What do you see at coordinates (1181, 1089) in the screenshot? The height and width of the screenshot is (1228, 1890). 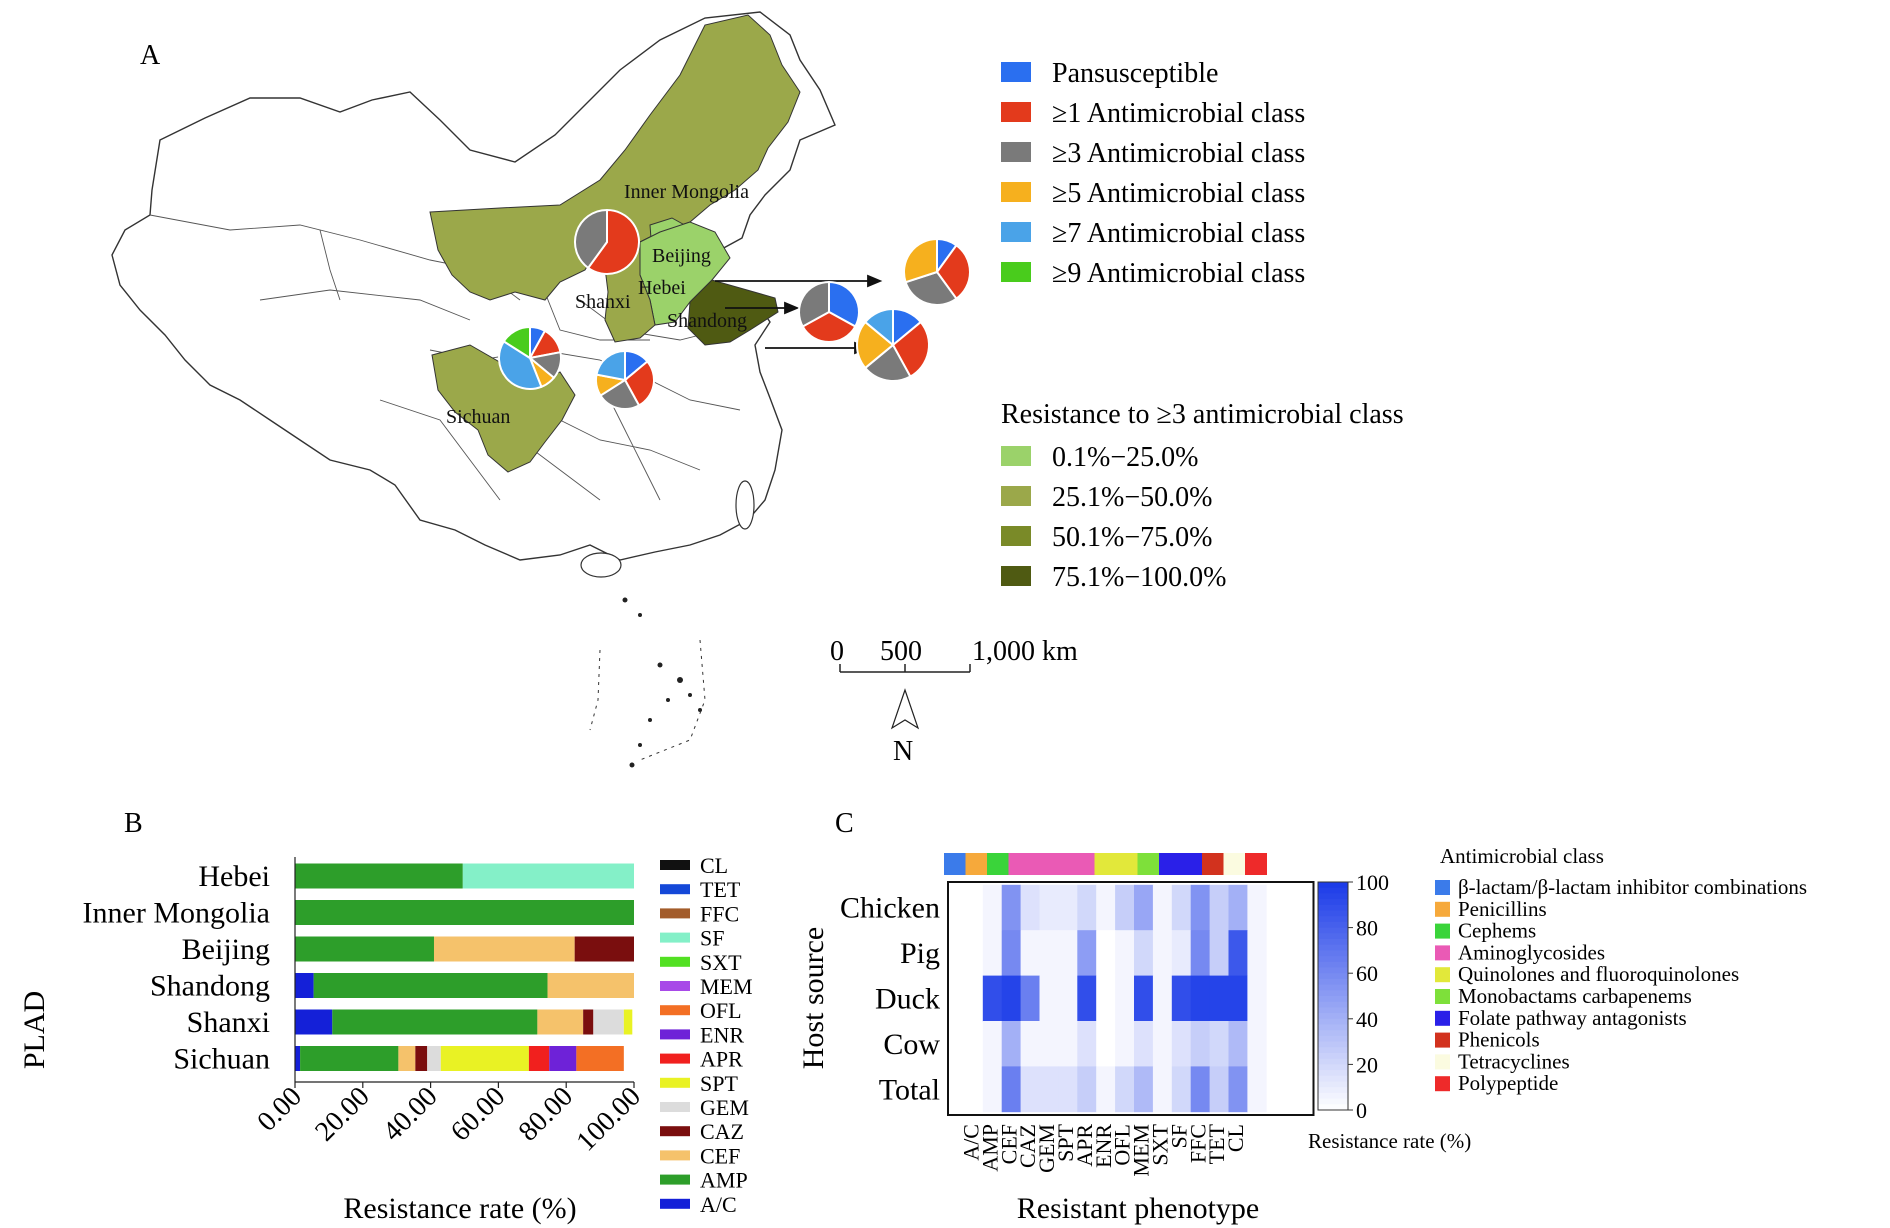 I see `heat-cell-total-sxt` at bounding box center [1181, 1089].